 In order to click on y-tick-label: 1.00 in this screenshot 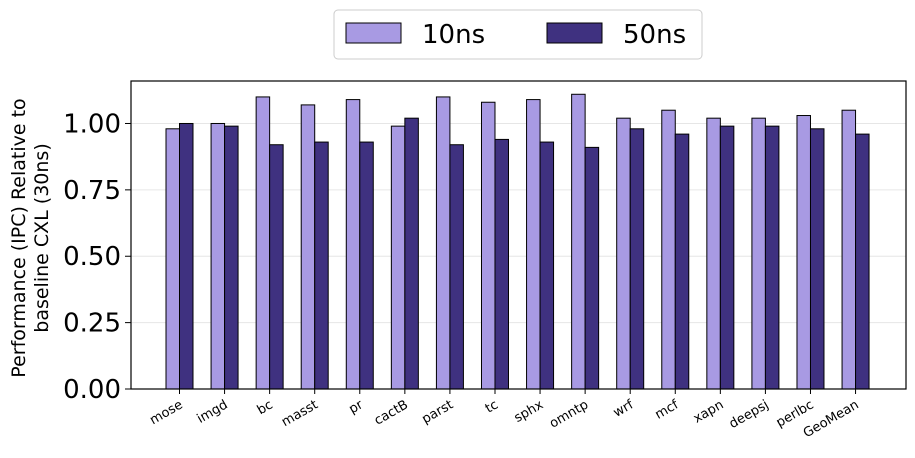, I will do `click(92, 124)`.